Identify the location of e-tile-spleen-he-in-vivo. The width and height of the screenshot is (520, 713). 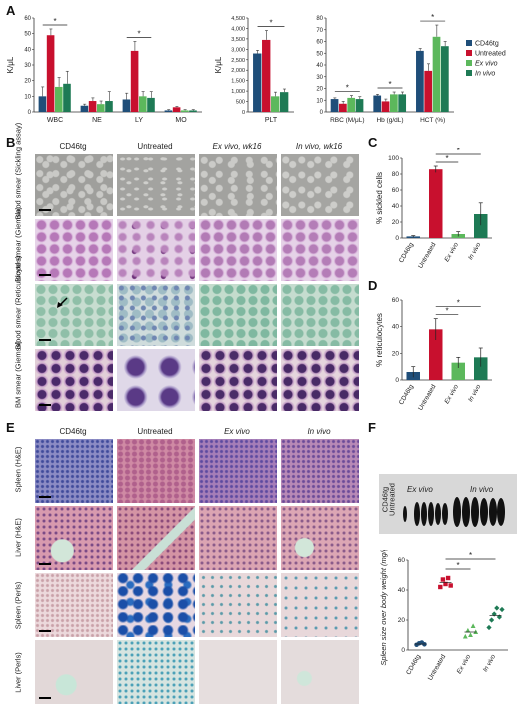
(320, 471).